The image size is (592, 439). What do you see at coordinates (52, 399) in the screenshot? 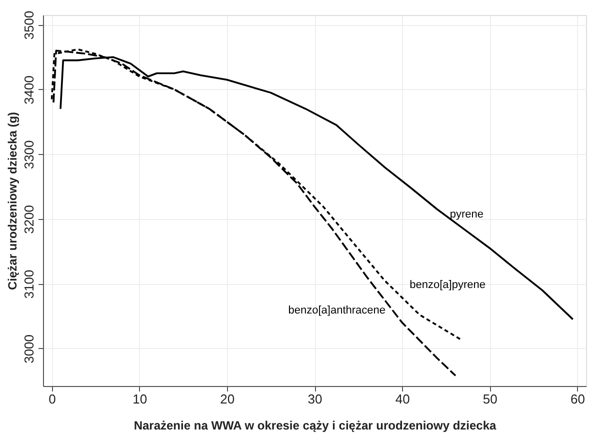
I see `x-tick-label: 0` at bounding box center [52, 399].